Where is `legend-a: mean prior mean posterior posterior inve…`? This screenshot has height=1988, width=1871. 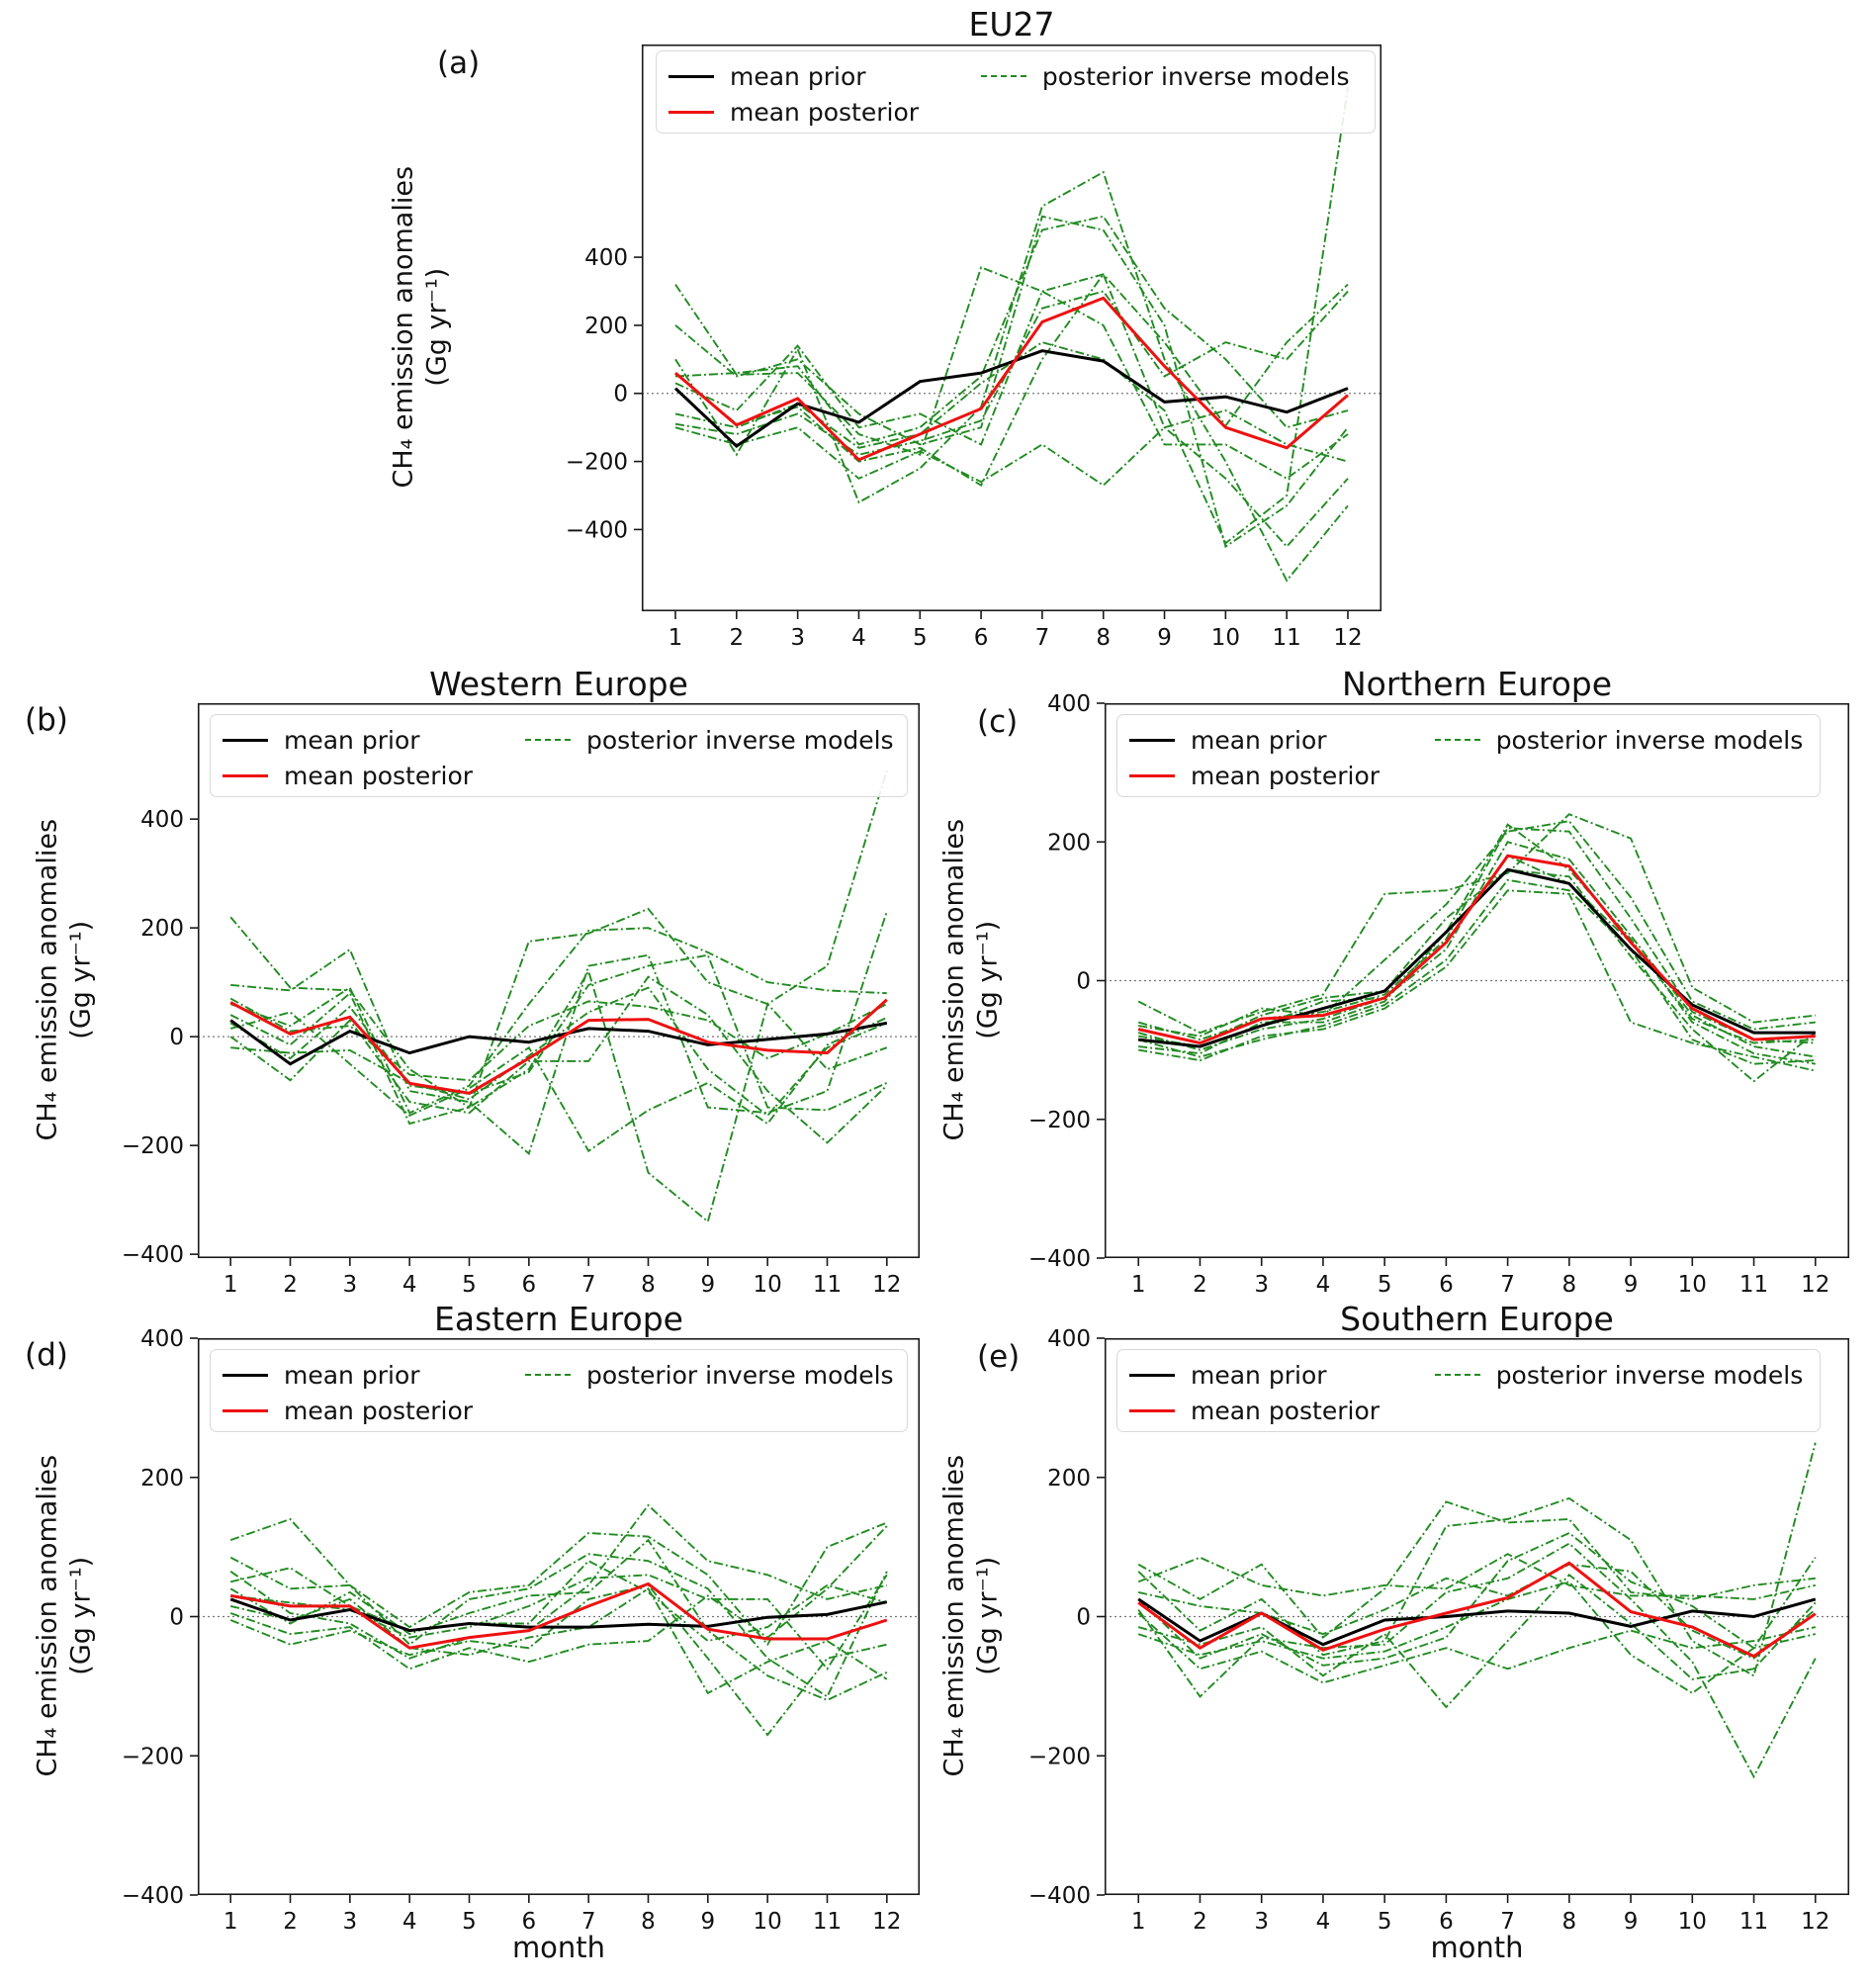 legend-a: mean prior mean posterior posterior inve… is located at coordinates (1016, 92).